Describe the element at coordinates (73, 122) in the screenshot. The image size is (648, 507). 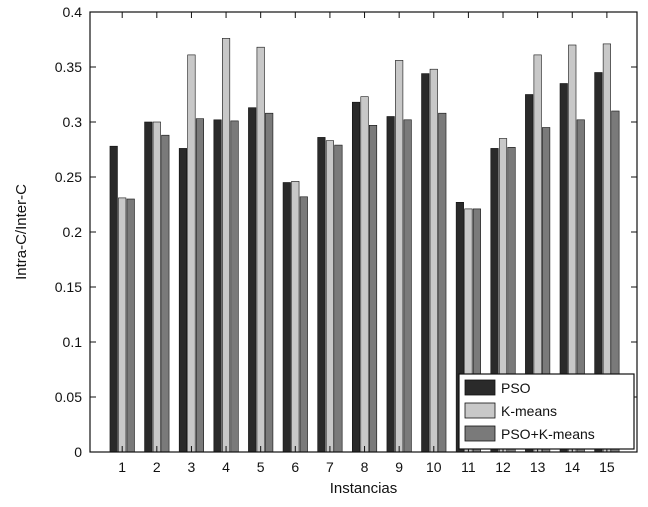
I see `y-tick-label: 0.3` at that location.